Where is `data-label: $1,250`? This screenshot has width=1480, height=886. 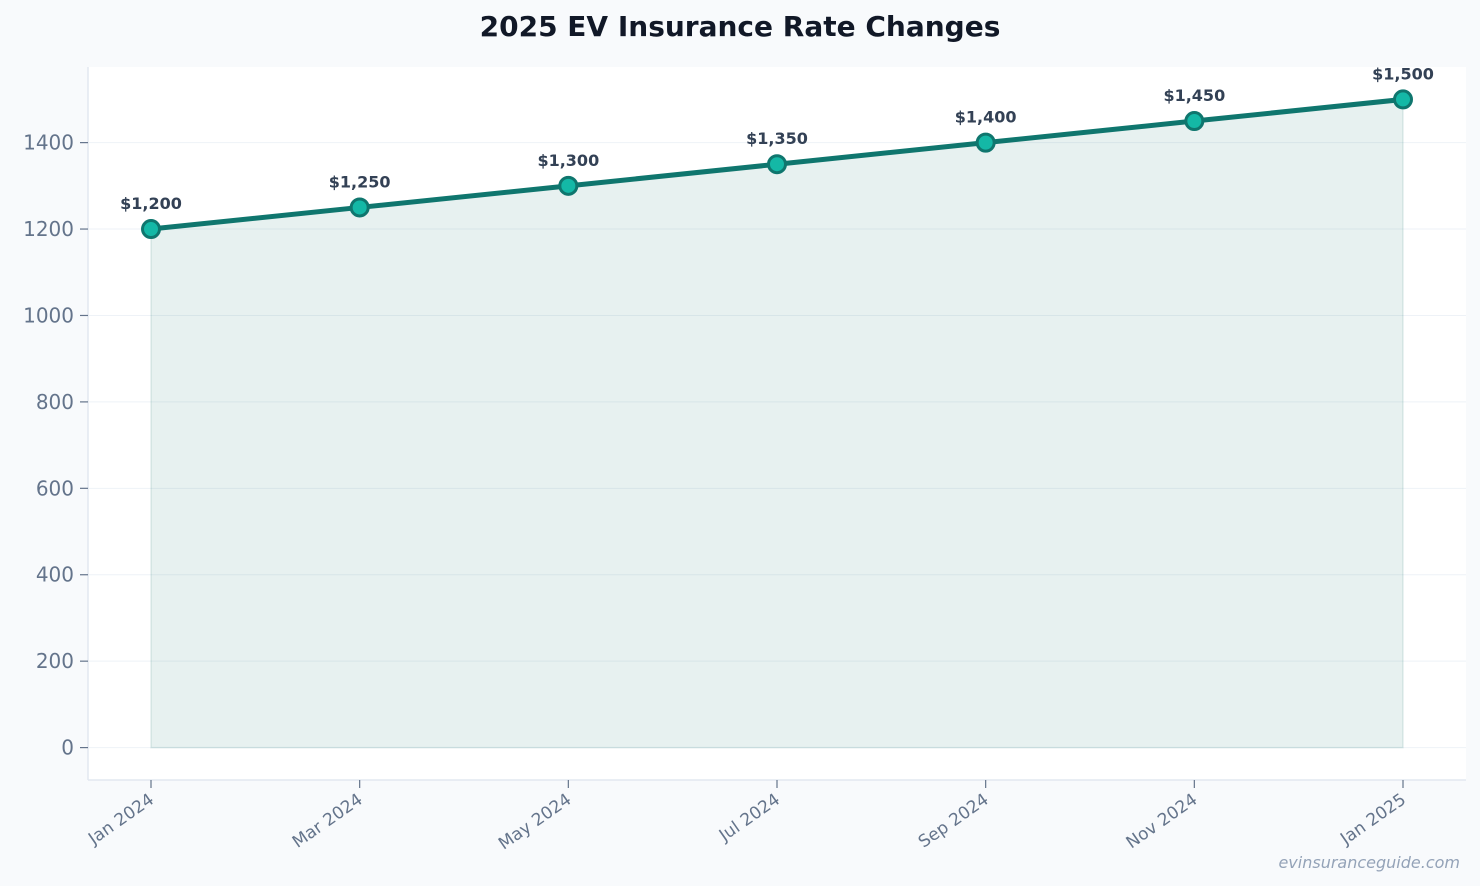 data-label: $1,250 is located at coordinates (360, 181).